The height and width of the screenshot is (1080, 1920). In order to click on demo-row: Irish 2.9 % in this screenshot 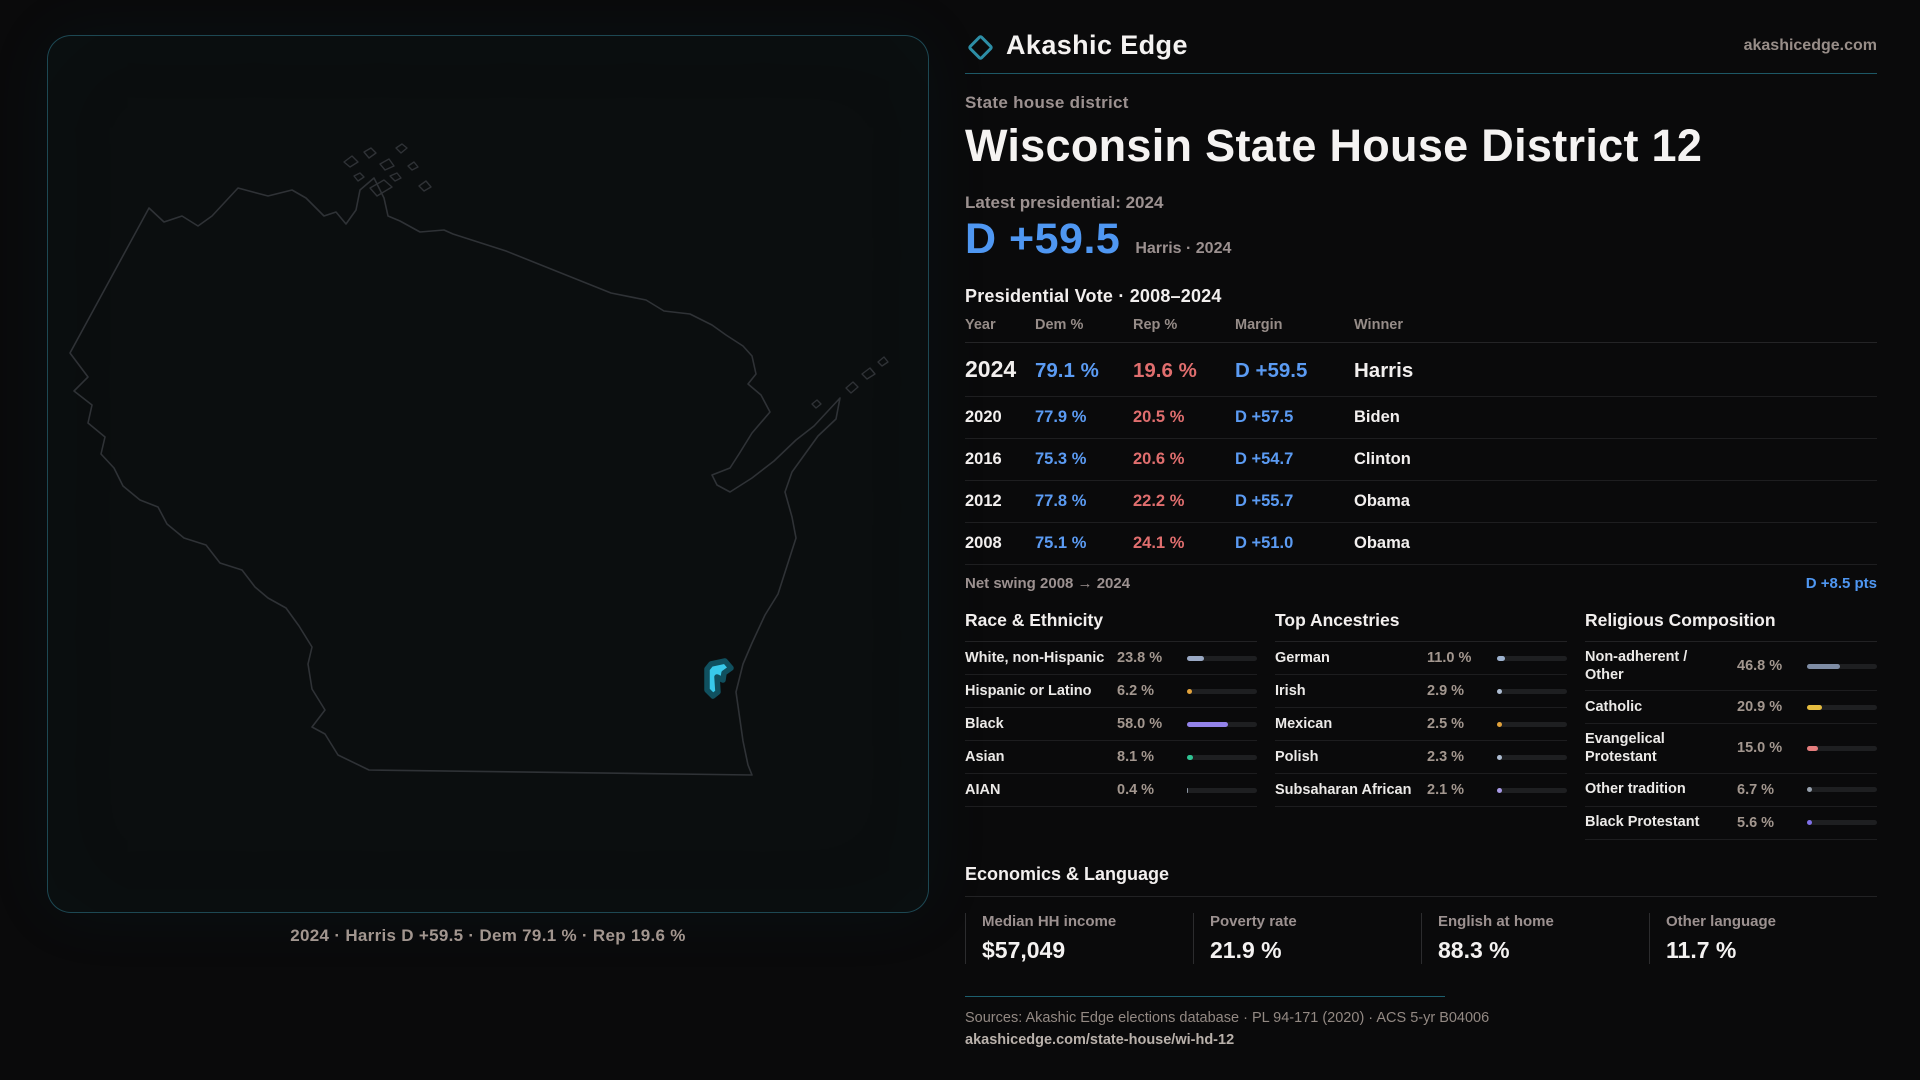, I will do `click(1421, 691)`.